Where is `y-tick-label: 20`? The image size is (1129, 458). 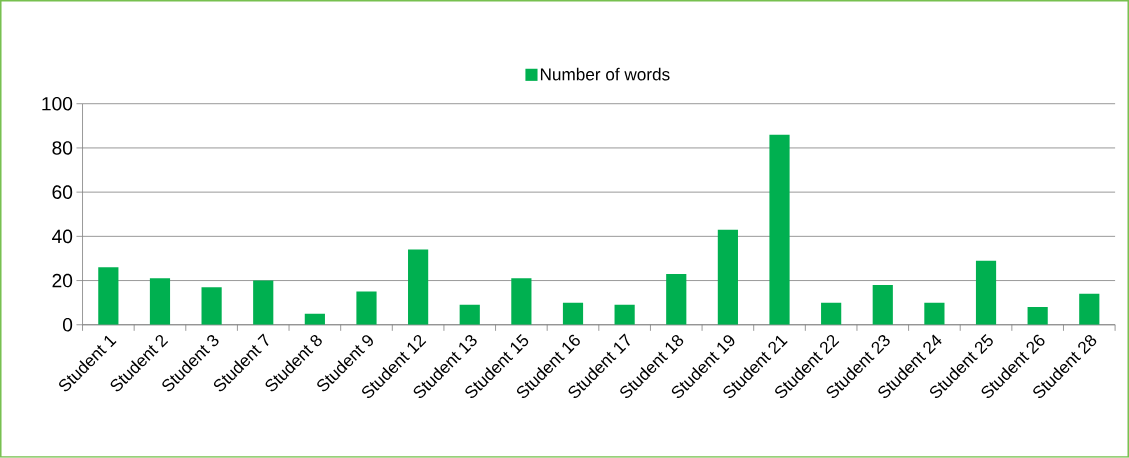
y-tick-label: 20 is located at coordinates (62, 280).